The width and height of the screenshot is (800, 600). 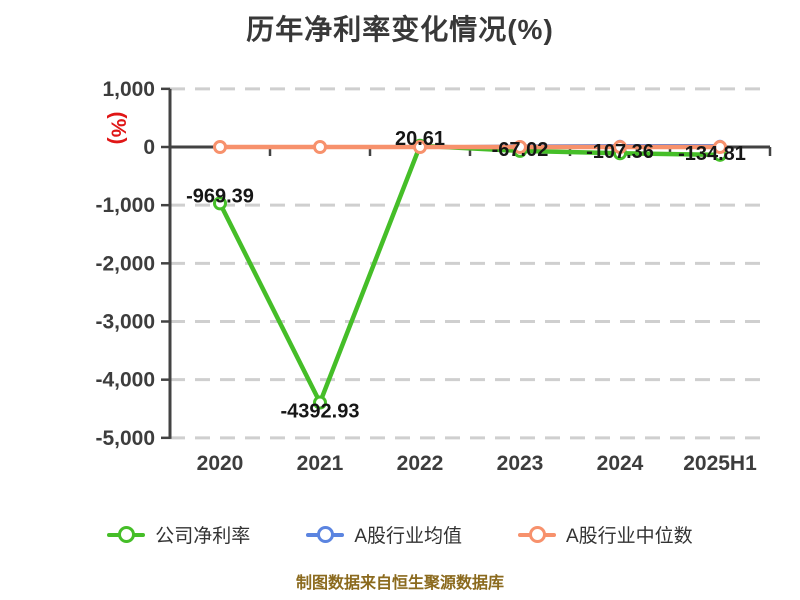 What do you see at coordinates (125, 322) in the screenshot?
I see `y-tick-label: -3,000` at bounding box center [125, 322].